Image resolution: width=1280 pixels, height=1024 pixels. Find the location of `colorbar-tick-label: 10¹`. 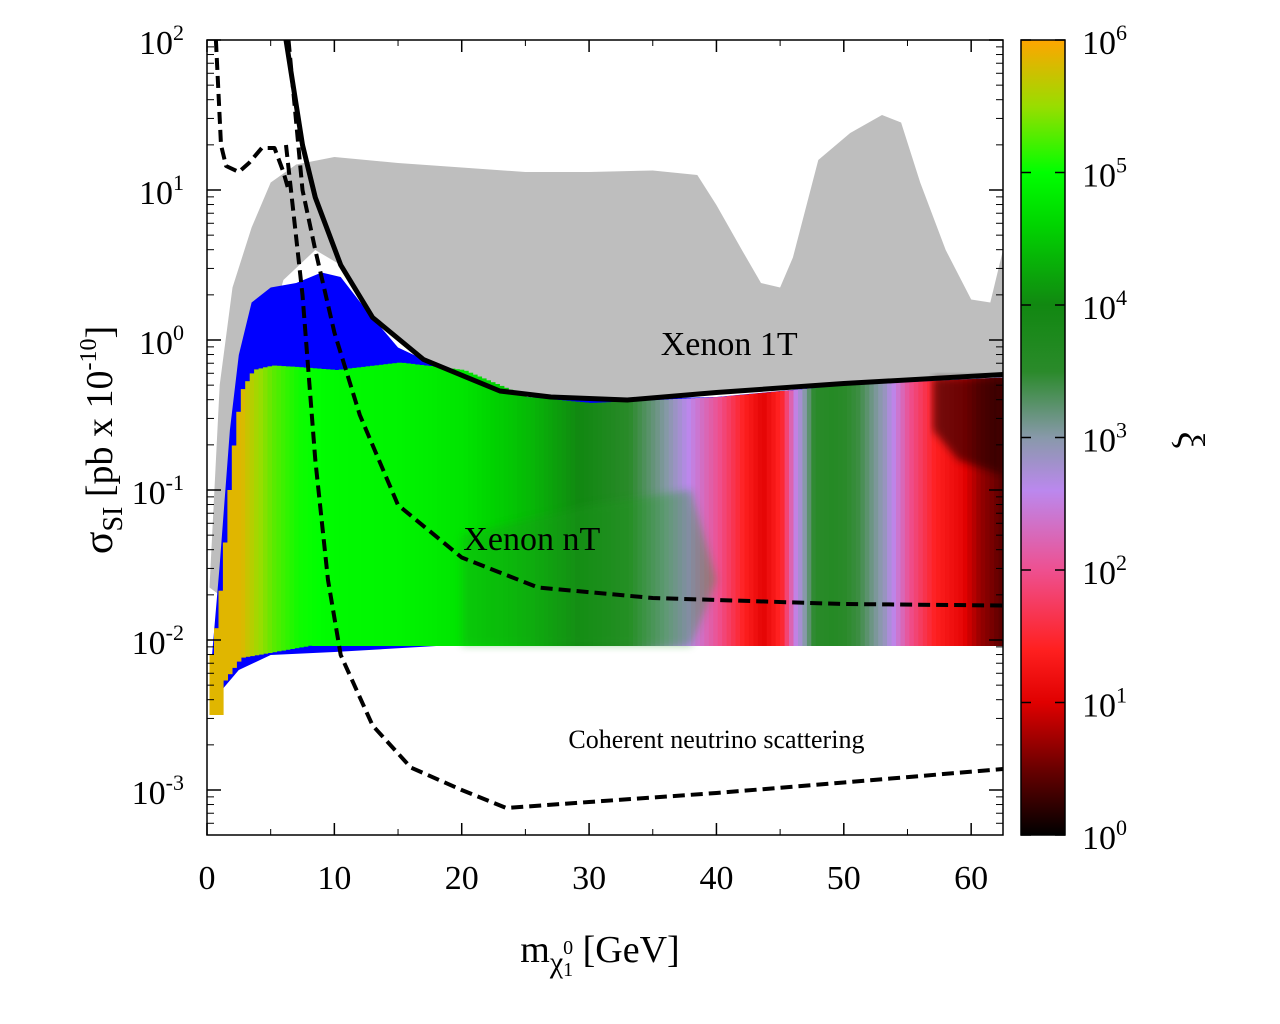

colorbar-tick-label: 10¹ is located at coordinates (1104, 704).